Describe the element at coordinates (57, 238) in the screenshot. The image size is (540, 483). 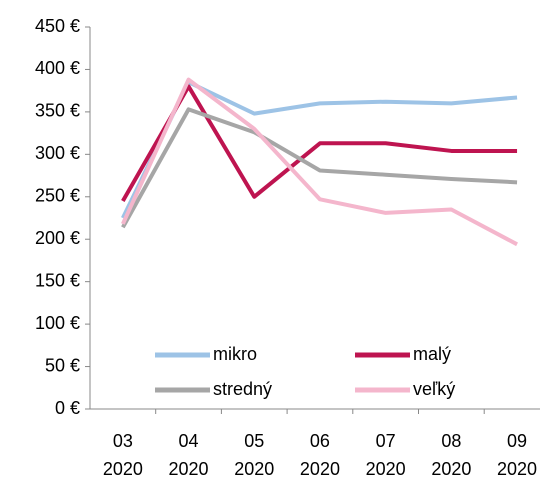
I see `y-tick-label: 200 €` at that location.